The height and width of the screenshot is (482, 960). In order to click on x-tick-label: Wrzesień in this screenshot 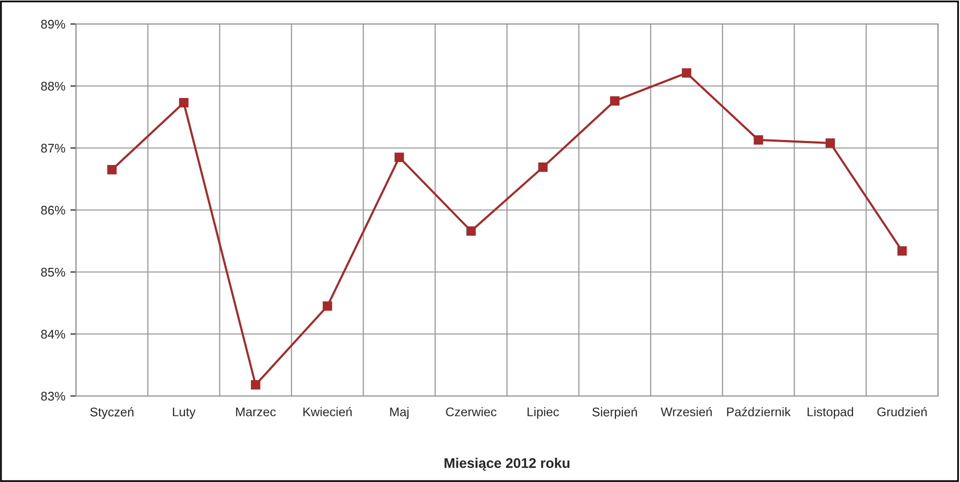, I will do `click(686, 411)`.